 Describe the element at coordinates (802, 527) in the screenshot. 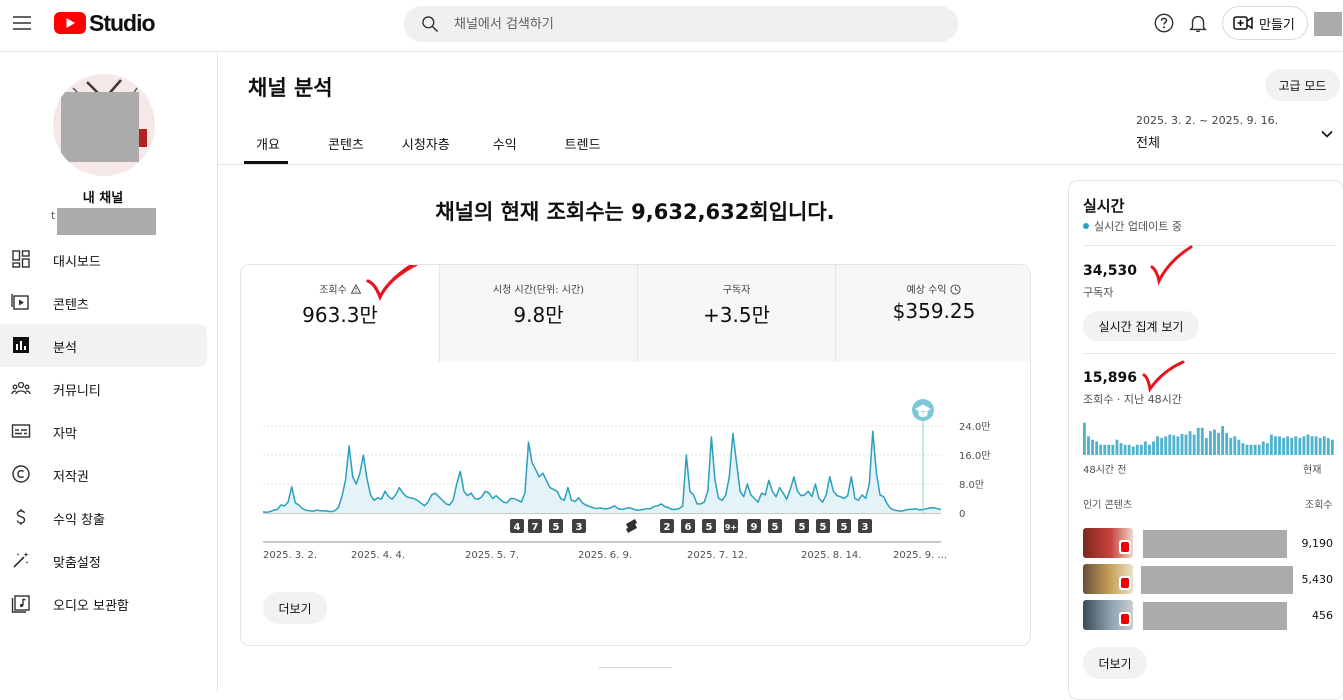

I see `event-marker-label: 5` at that location.